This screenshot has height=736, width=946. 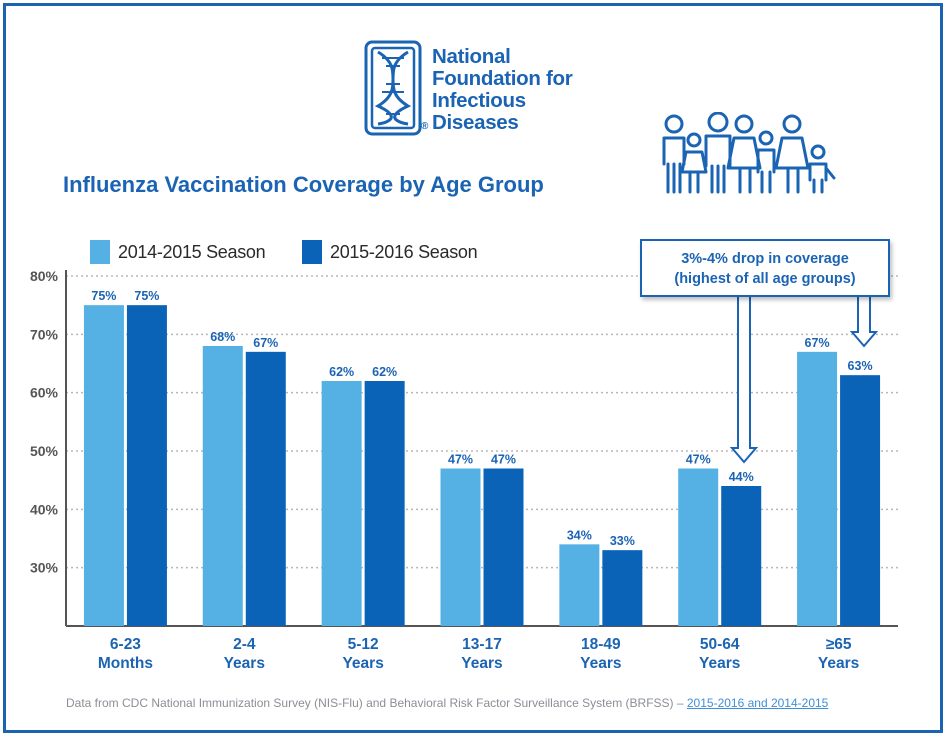 I want to click on y-tick-label: 30%, so click(x=44, y=568).